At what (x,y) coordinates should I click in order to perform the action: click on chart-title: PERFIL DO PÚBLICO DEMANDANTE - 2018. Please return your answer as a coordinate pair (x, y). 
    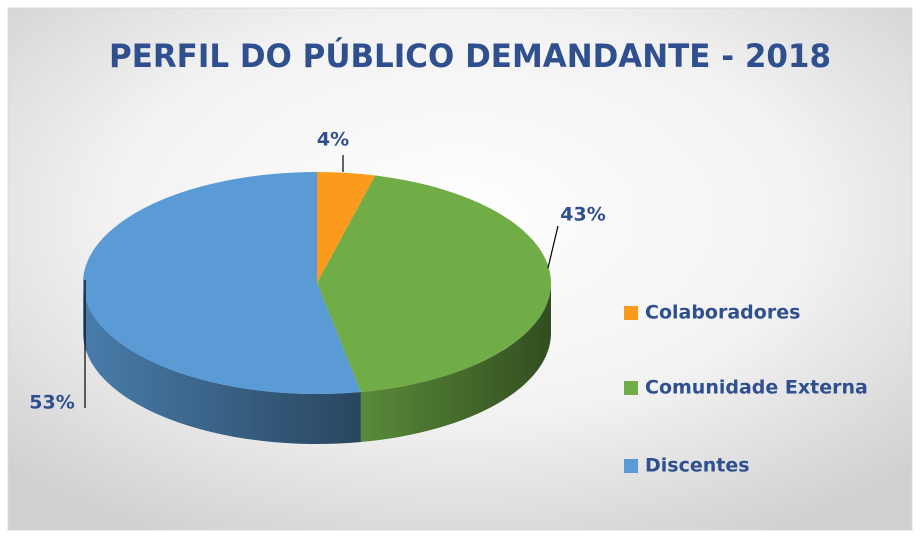
    Looking at the image, I should click on (470, 55).